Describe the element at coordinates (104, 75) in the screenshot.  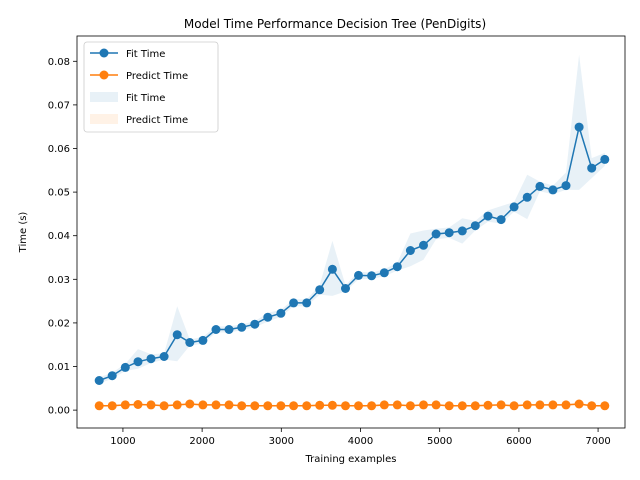
I see `legend-predict-time-marker` at that location.